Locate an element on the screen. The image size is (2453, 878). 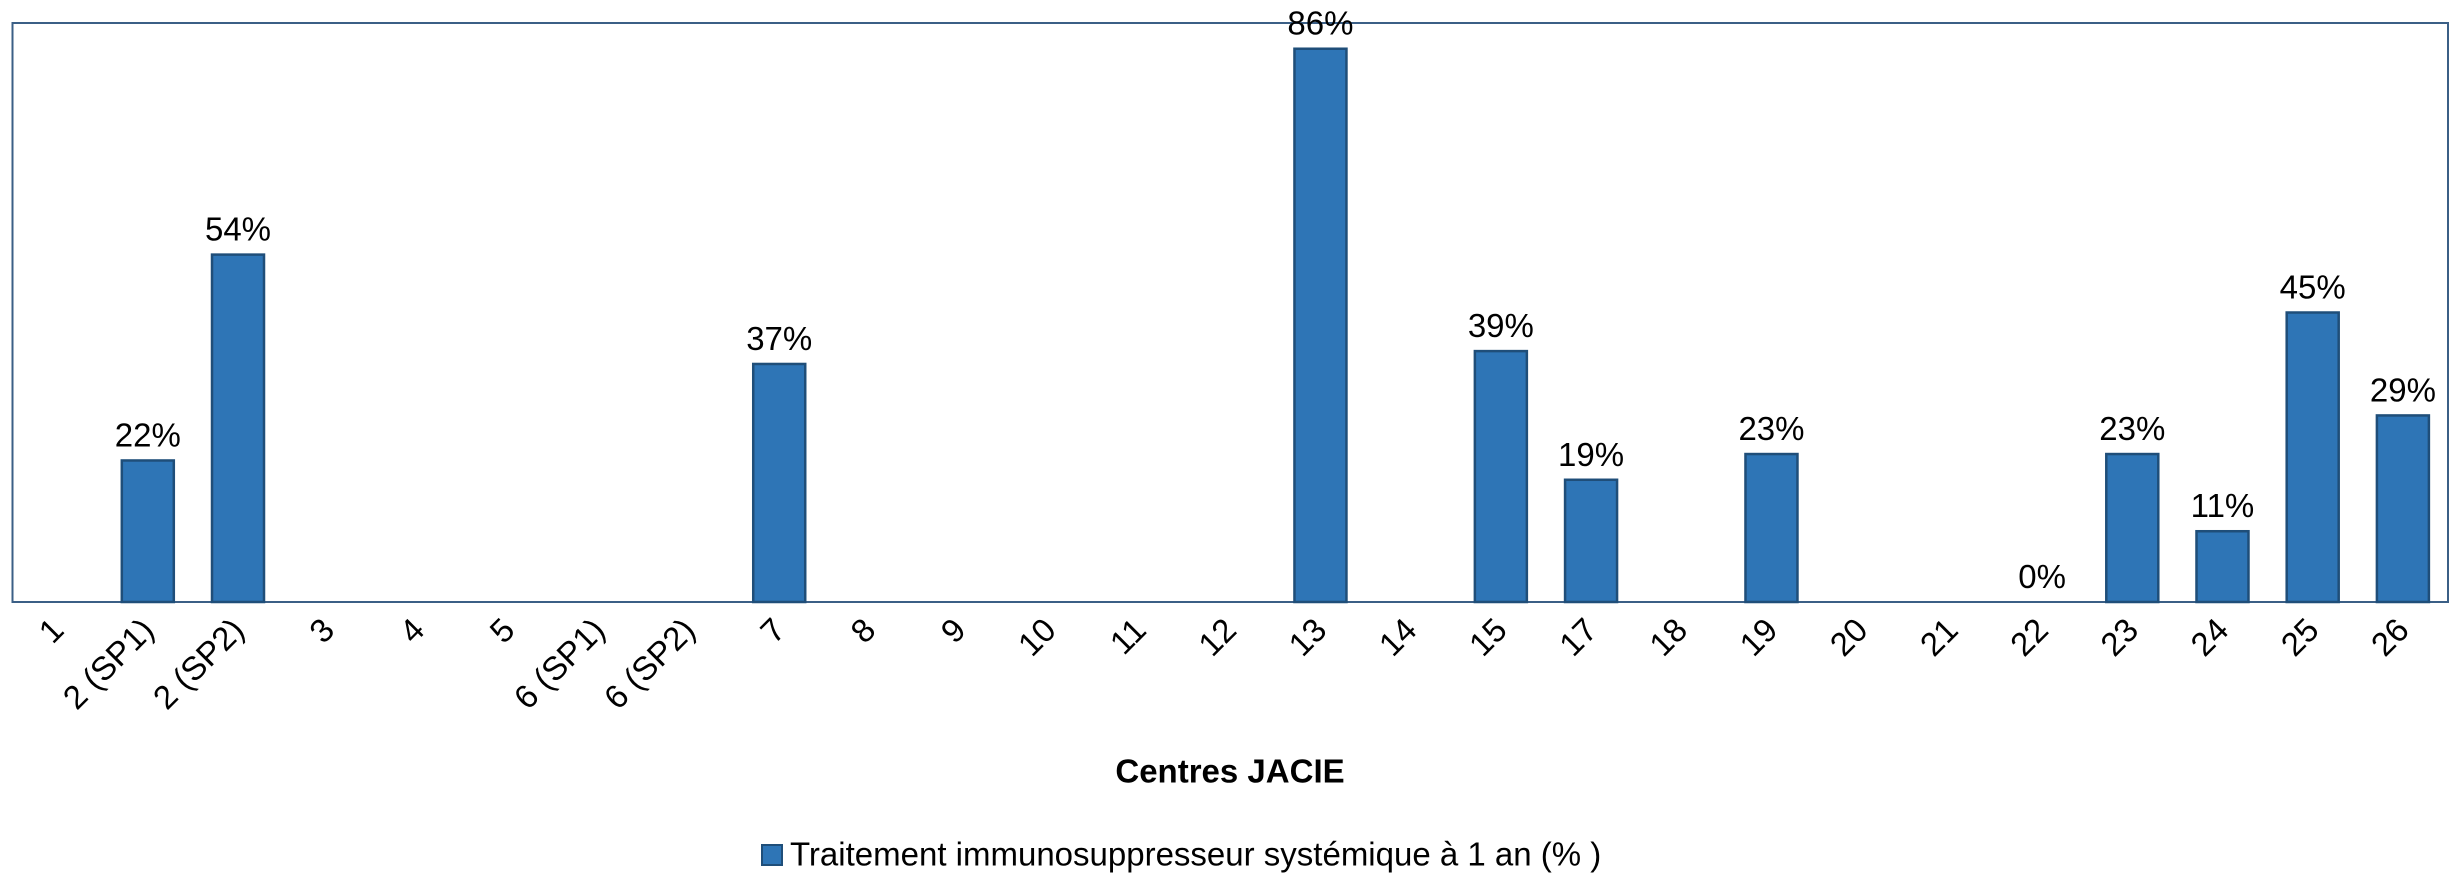
legend-swatch is located at coordinates (772, 855).